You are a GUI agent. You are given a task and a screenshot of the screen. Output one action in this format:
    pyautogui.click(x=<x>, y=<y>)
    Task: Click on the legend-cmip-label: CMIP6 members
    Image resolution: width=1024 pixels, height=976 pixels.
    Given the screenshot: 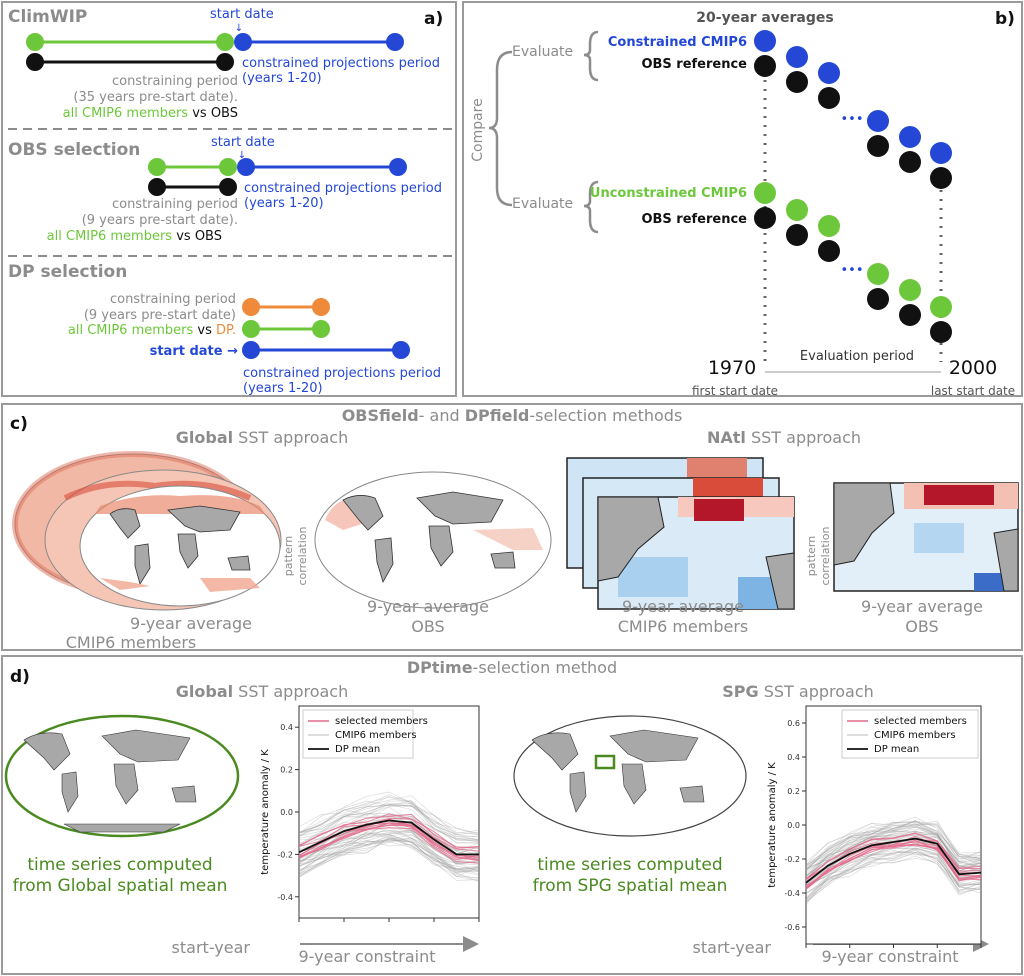 What is the action you would take?
    pyautogui.click(x=376, y=735)
    